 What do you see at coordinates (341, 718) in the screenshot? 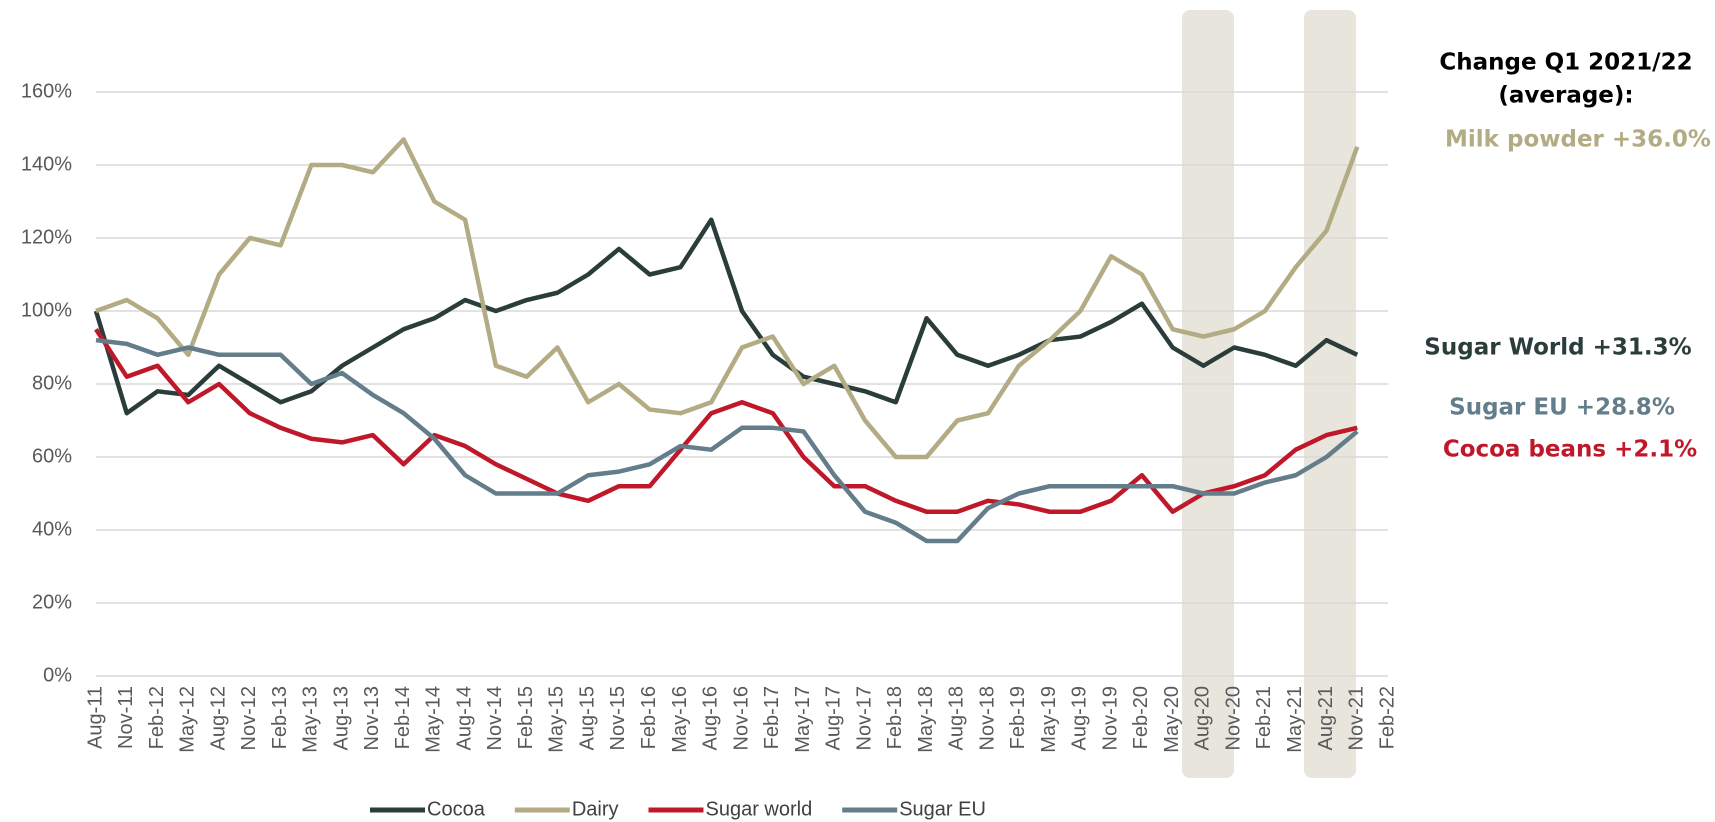
I see `x-tick-label: Aug-13` at bounding box center [341, 718].